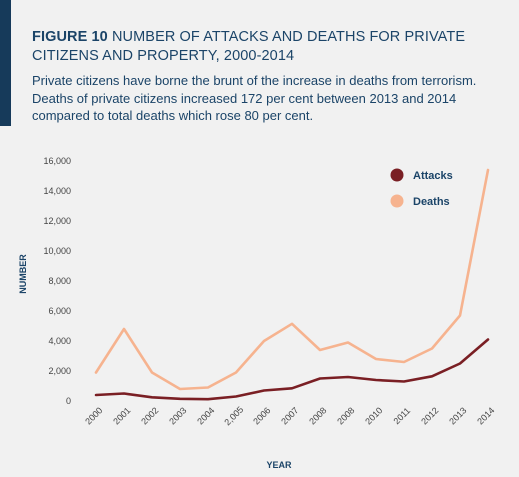 The width and height of the screenshot is (519, 477). What do you see at coordinates (421, 188) in the screenshot?
I see `legend: Attacks Deaths` at bounding box center [421, 188].